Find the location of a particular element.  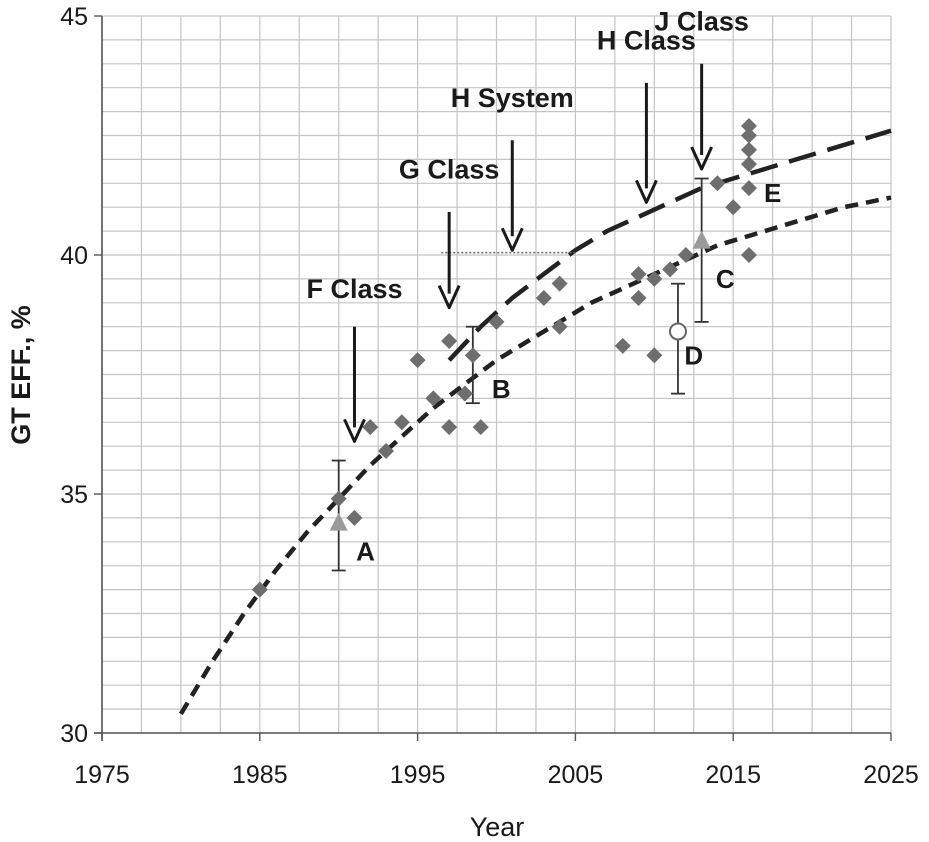

trend-line-upper is located at coordinates (669, 245).